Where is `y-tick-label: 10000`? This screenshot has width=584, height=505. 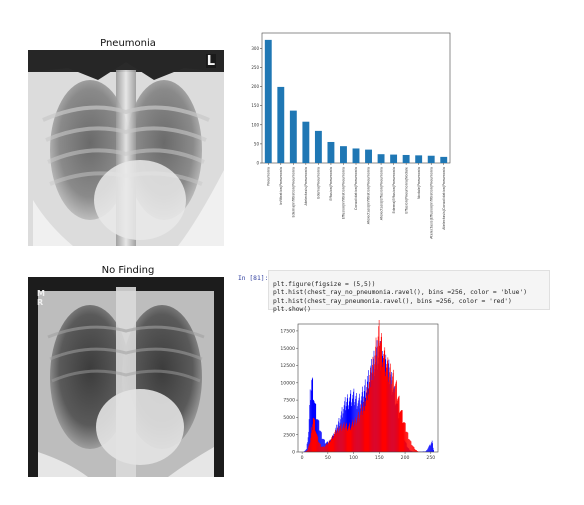
y-tick-label: 10000 is located at coordinates (287, 383).